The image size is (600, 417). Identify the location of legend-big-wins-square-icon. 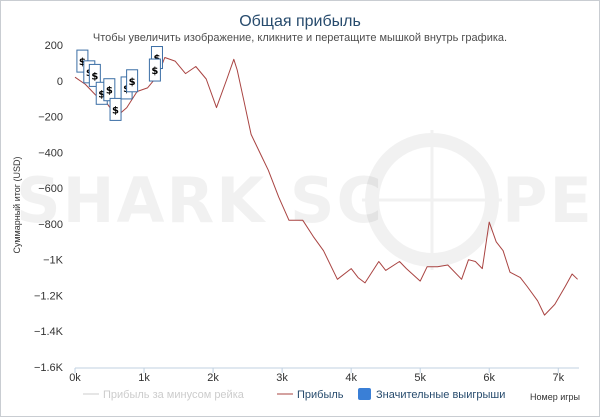
(364, 394).